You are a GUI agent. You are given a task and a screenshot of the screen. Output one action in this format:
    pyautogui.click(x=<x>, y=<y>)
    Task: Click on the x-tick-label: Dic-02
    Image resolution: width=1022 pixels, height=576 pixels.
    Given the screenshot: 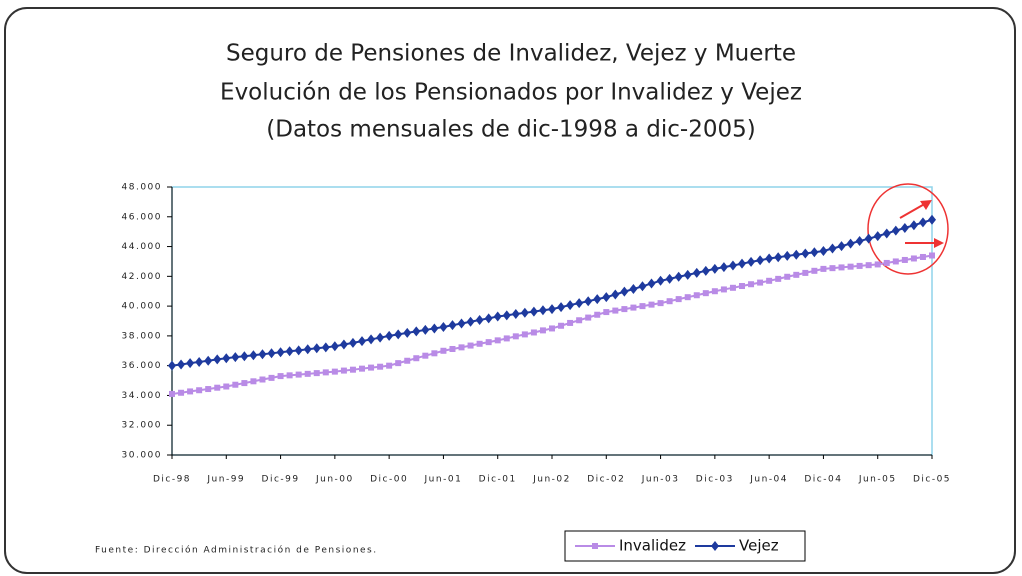 What is the action you would take?
    pyautogui.click(x=606, y=480)
    